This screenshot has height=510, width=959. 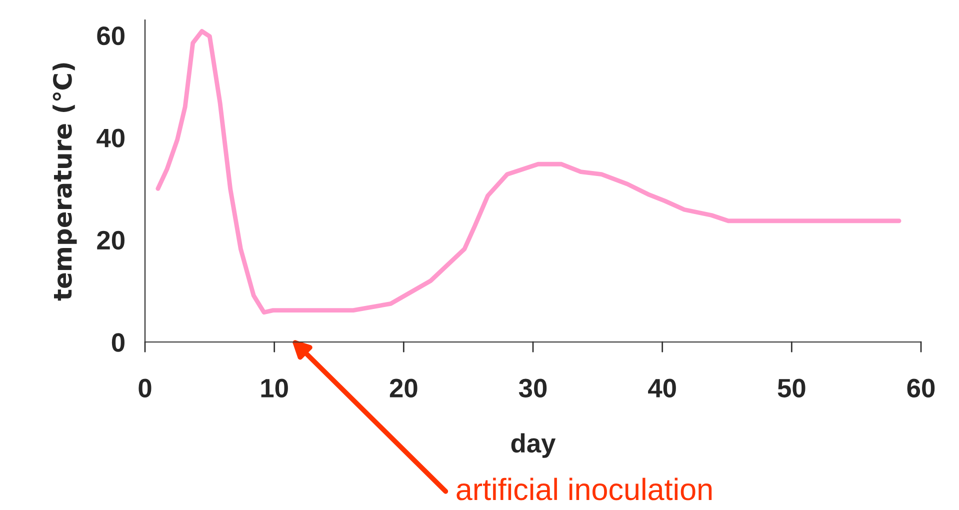 I want to click on x-tick-label: 10, so click(x=274, y=388).